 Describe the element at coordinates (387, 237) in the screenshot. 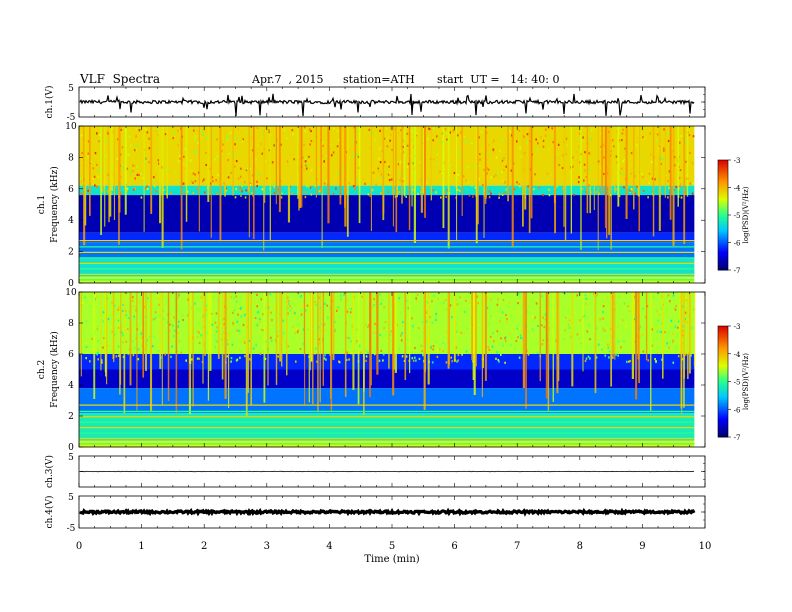

I see `spectral-band` at that location.